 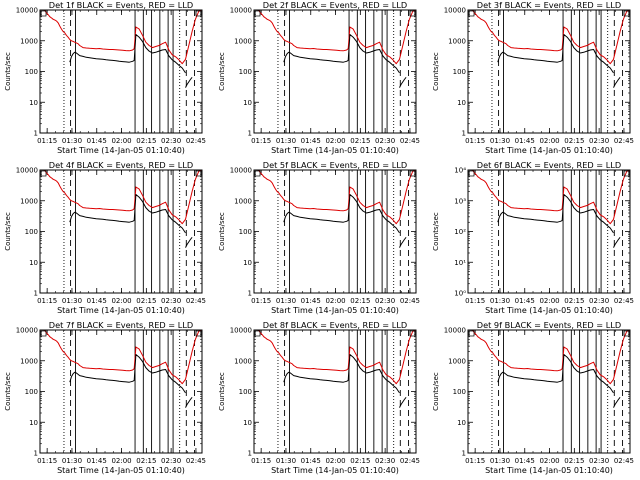 What do you see at coordinates (121, 325) in the screenshot?
I see `chart-title: Det 7f BLACK = Events, RED = LLD` at bounding box center [121, 325].